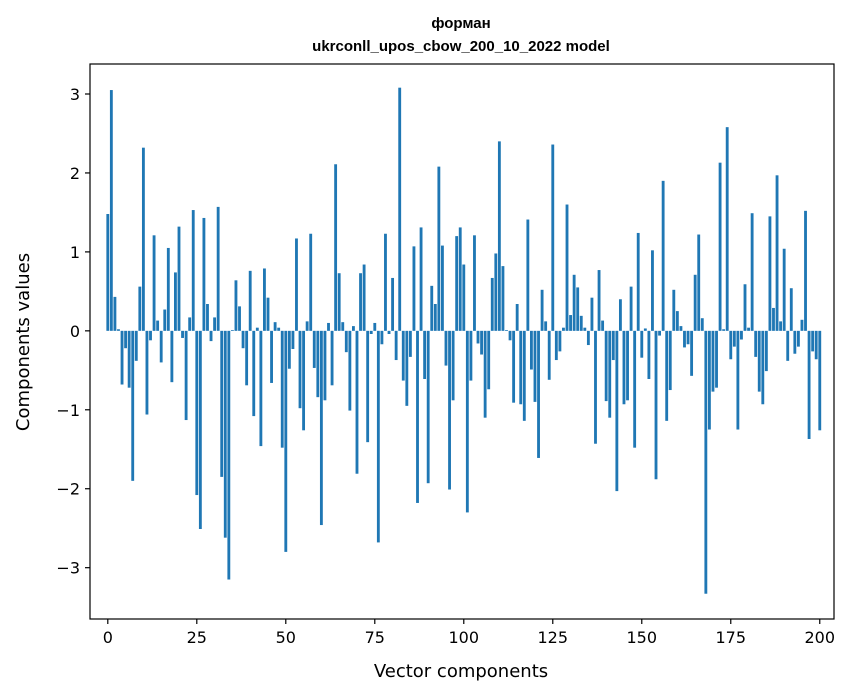 This screenshot has width=847, height=696. I want to click on y-axis-ticks: −3 −2 −1 0 1 2 3, so click(73, 331).